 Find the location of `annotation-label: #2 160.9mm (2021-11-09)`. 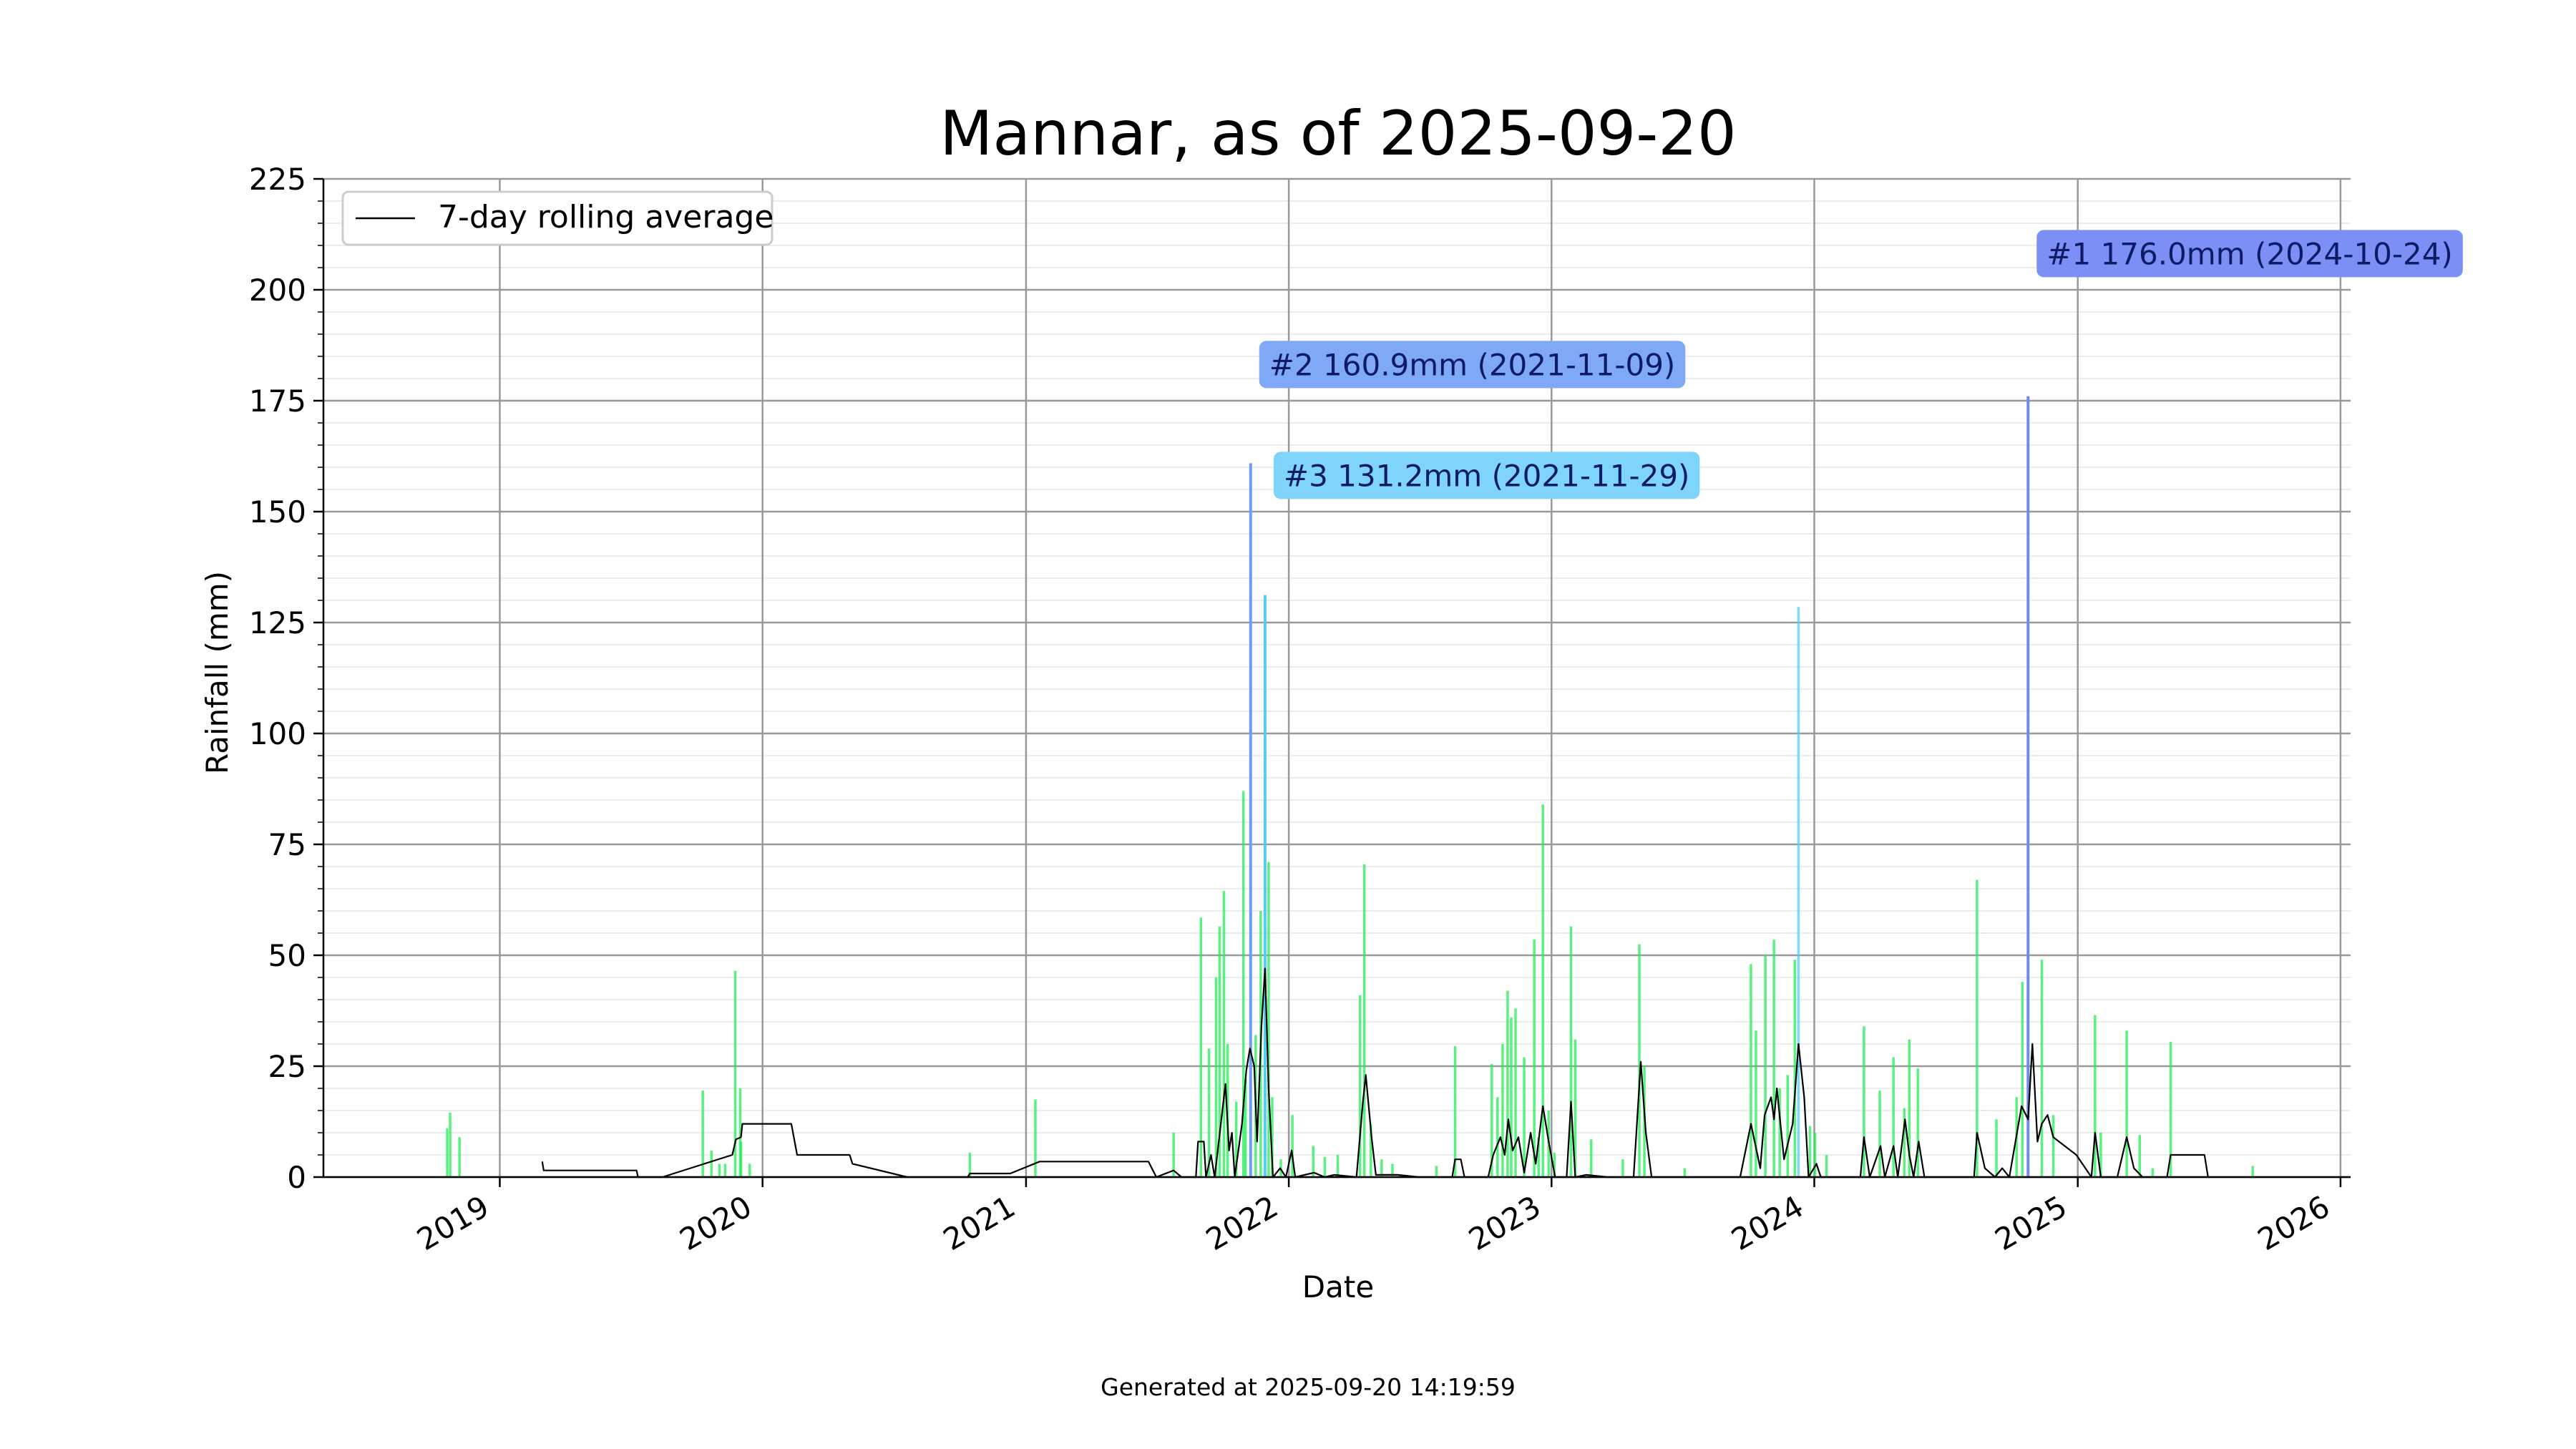

annotation-label: #2 160.9mm (2021-11-09) is located at coordinates (1472, 364).